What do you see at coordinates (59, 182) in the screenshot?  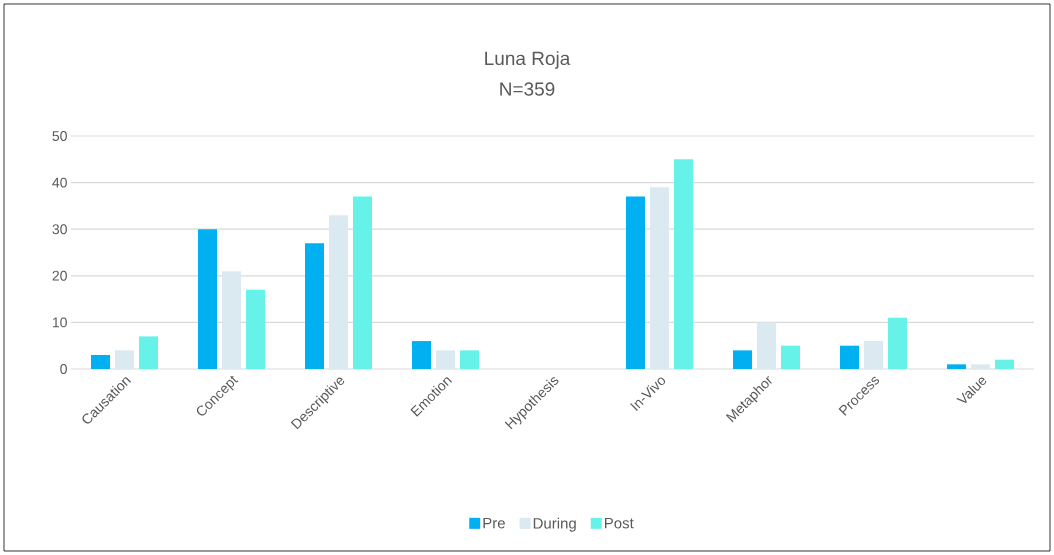 I see `y-tick-label: 40` at bounding box center [59, 182].